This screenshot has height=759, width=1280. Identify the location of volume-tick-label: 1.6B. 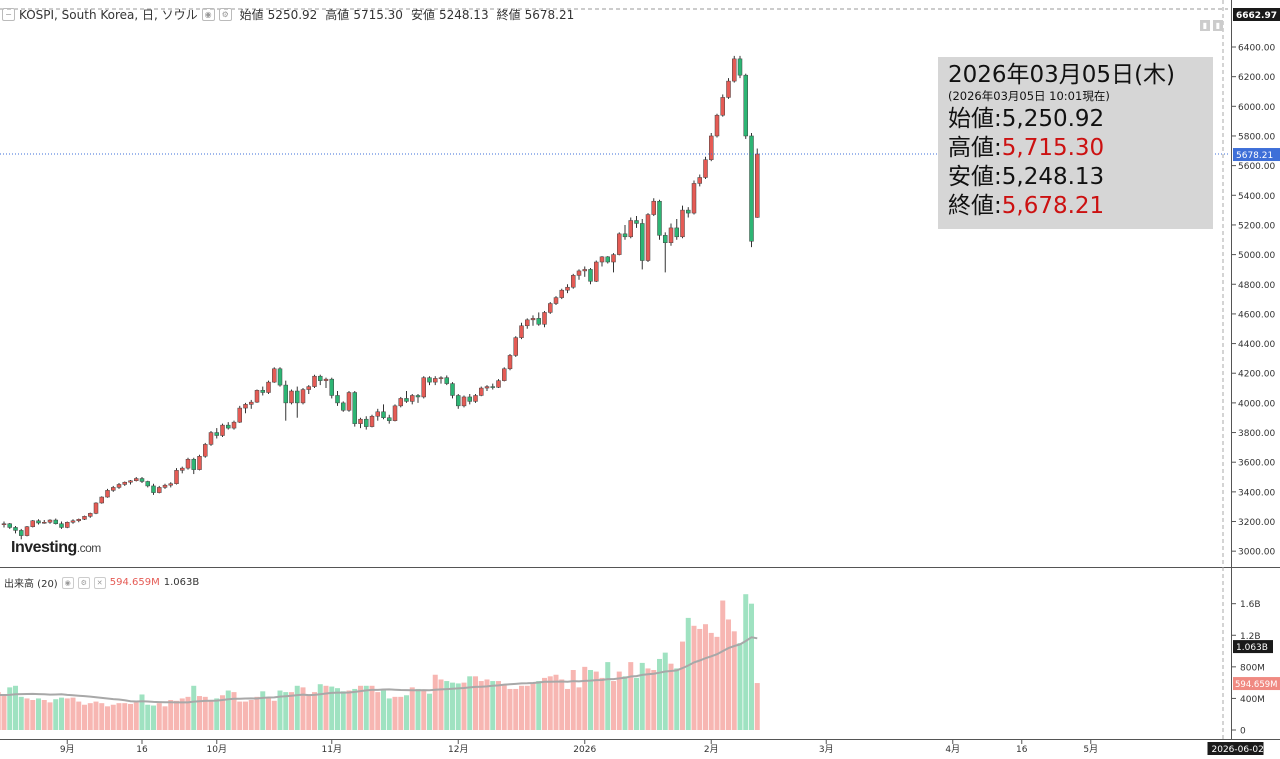
(1250, 605).